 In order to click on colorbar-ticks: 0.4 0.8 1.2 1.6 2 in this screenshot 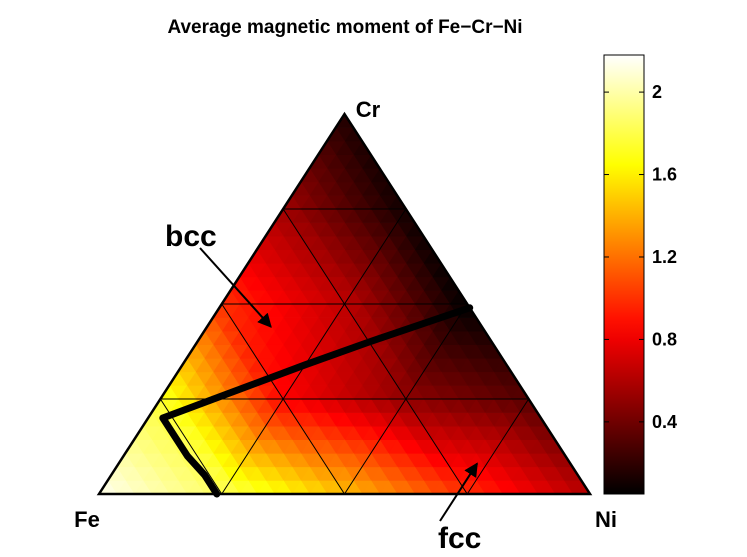, I will do `click(640, 257)`.